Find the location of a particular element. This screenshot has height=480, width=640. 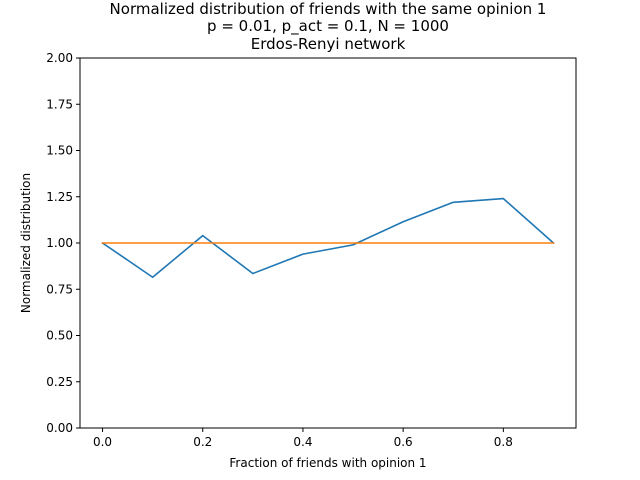

x-tick-label: 0.6 is located at coordinates (403, 442).